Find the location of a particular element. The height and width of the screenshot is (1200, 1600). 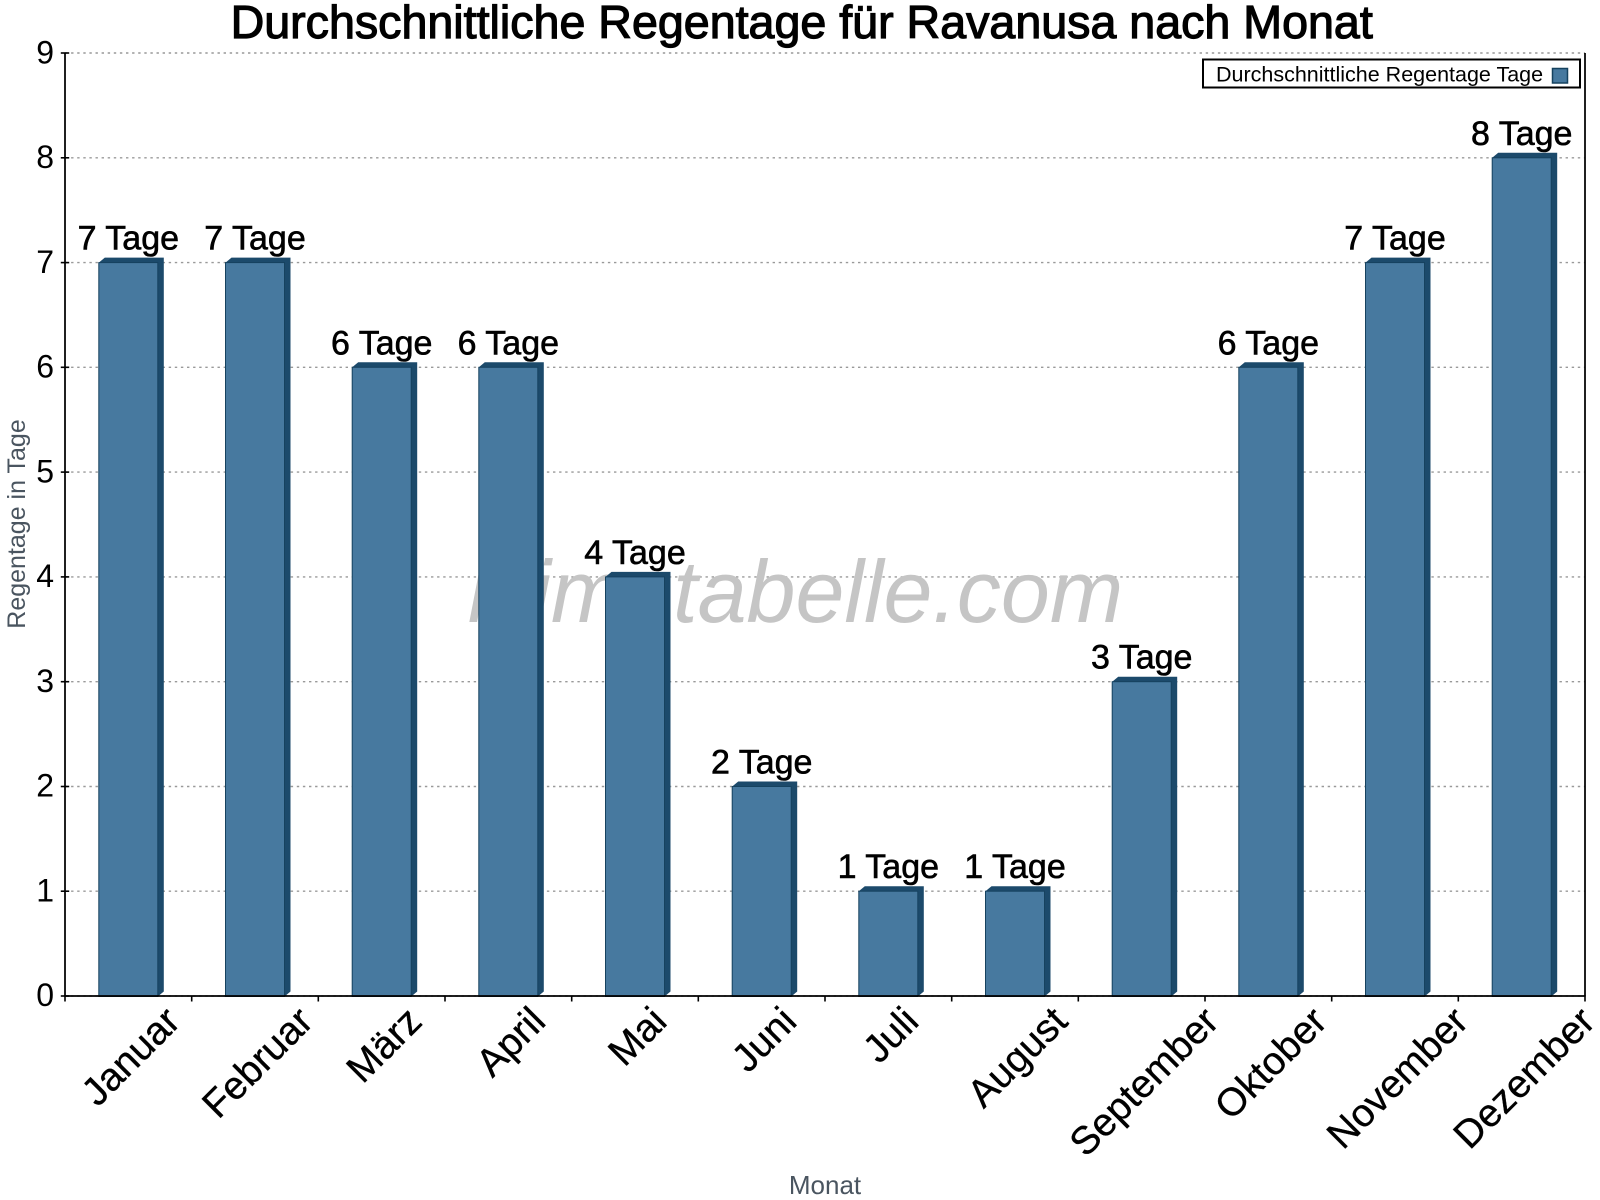

svg-text: 0 is located at coordinates (45, 995).